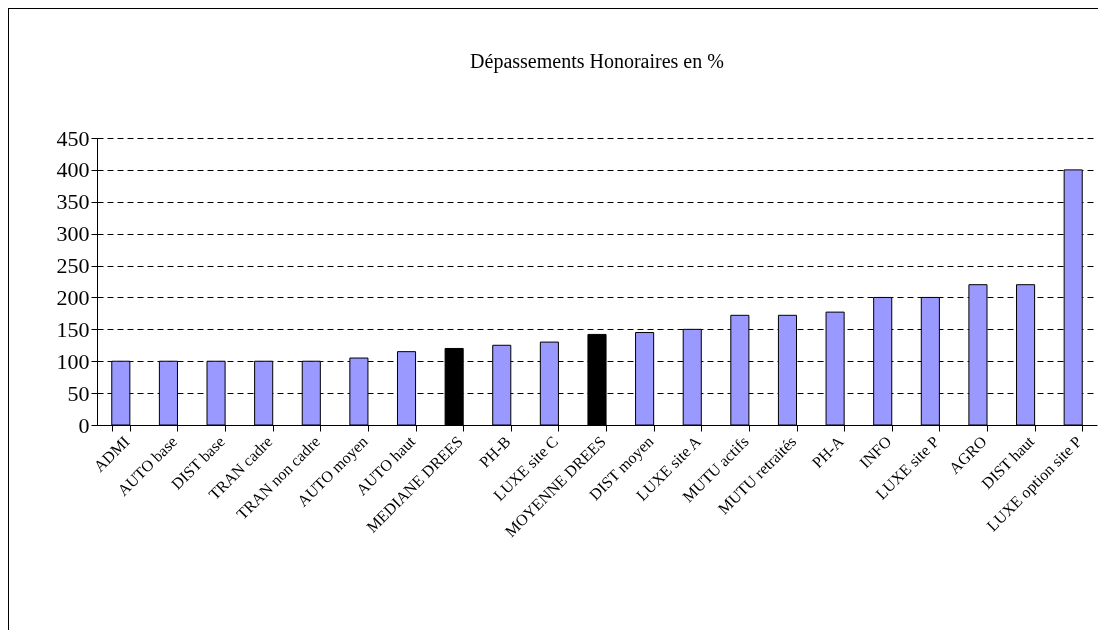  Describe the element at coordinates (73, 361) in the screenshot. I see `y-tick-label: 100` at that location.